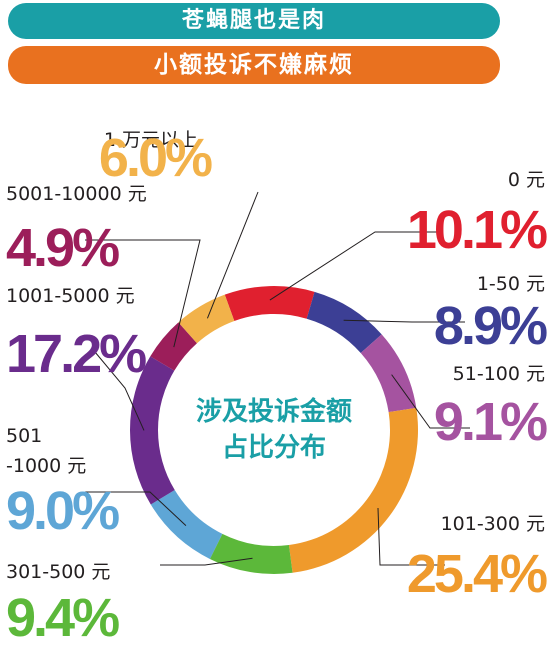 This screenshot has height=648, width=550. What do you see at coordinates (477, 574) in the screenshot?
I see `slice-percent-label: 25.4%` at bounding box center [477, 574].